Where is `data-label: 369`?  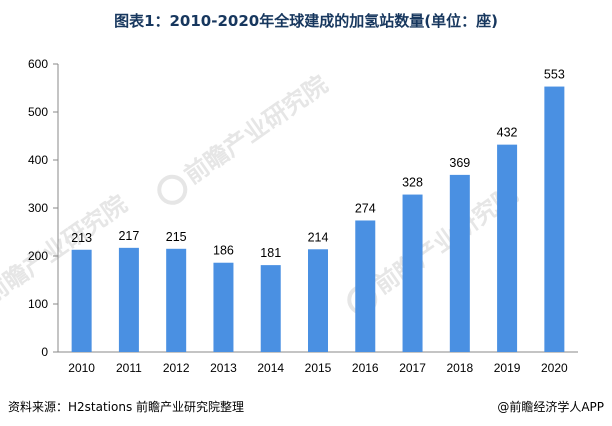 data-label: 369 is located at coordinates (459, 163).